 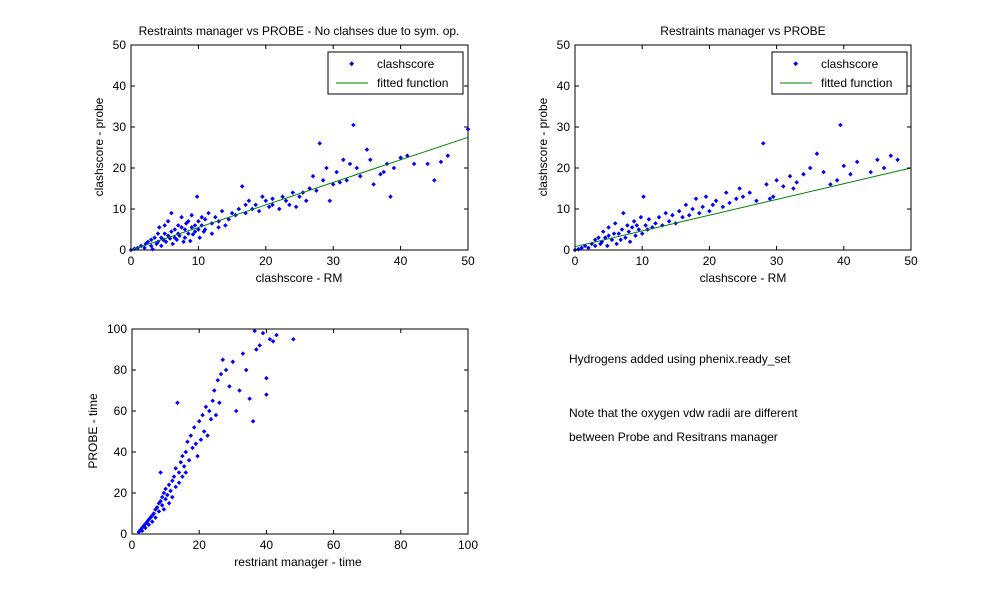 What do you see at coordinates (564, 45) in the screenshot?
I see `y-tick-label: 50` at bounding box center [564, 45].